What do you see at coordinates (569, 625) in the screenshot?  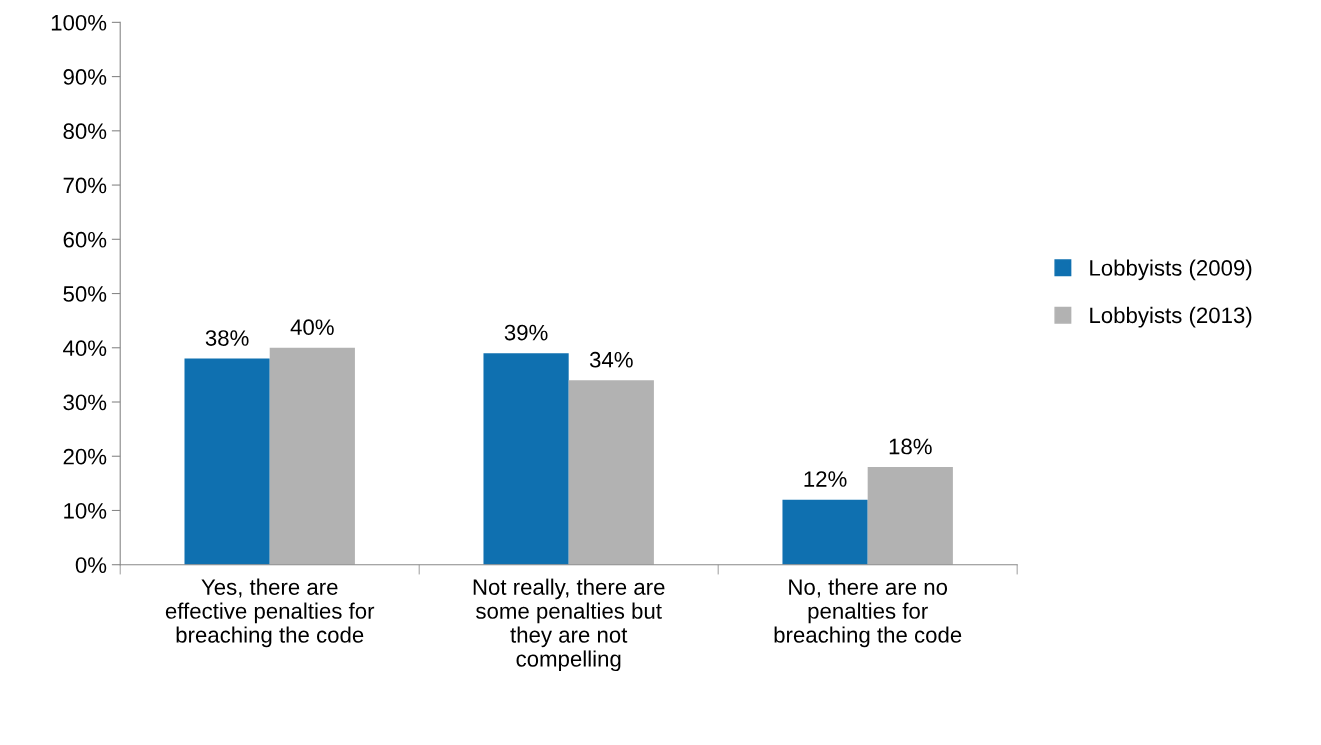 I see `x-tick-label: Not really, there are some penalties but they are not compelling` at bounding box center [569, 625].